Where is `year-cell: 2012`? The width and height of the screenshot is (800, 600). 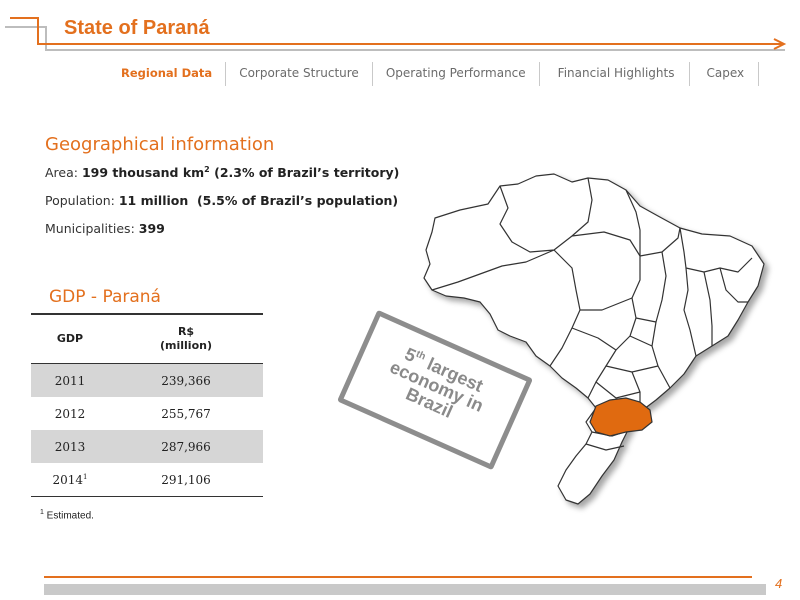 year-cell: 2012 is located at coordinates (70, 413).